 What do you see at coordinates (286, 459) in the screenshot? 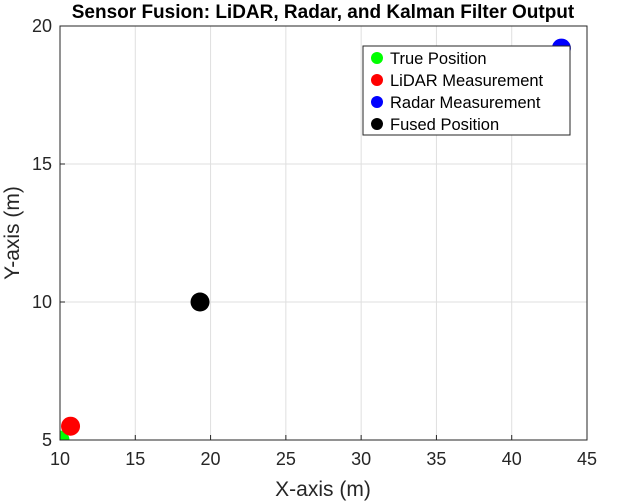
I see `x-tick-label: 25` at bounding box center [286, 459].